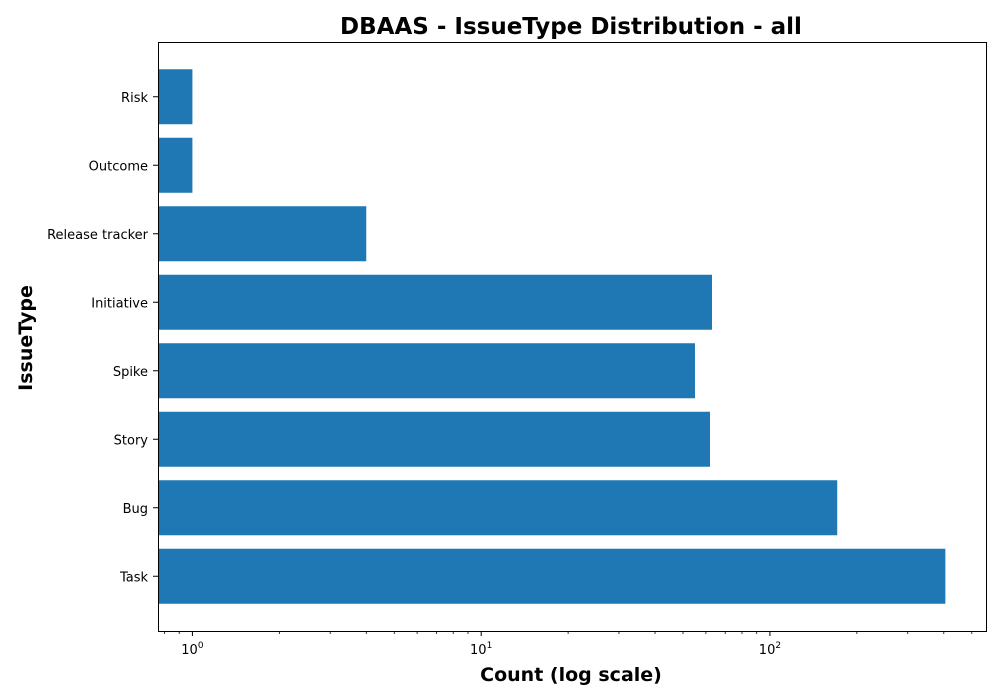  I want to click on bar-risk, so click(175, 97).